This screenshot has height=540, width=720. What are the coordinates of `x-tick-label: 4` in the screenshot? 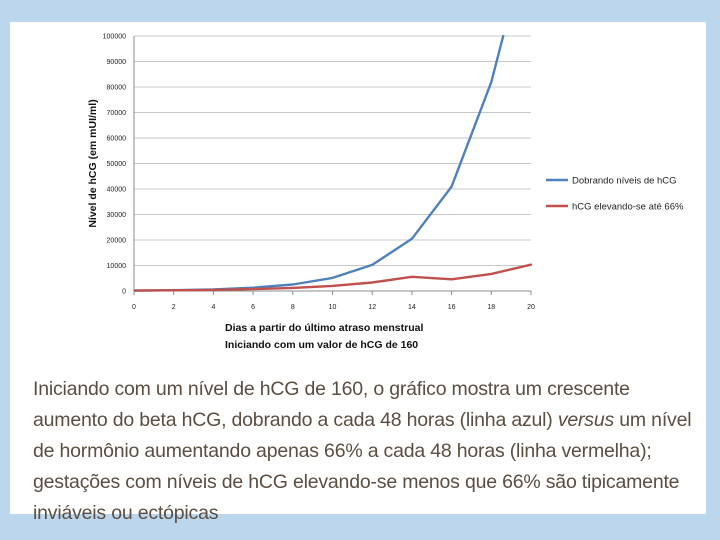 It's located at (213, 307).